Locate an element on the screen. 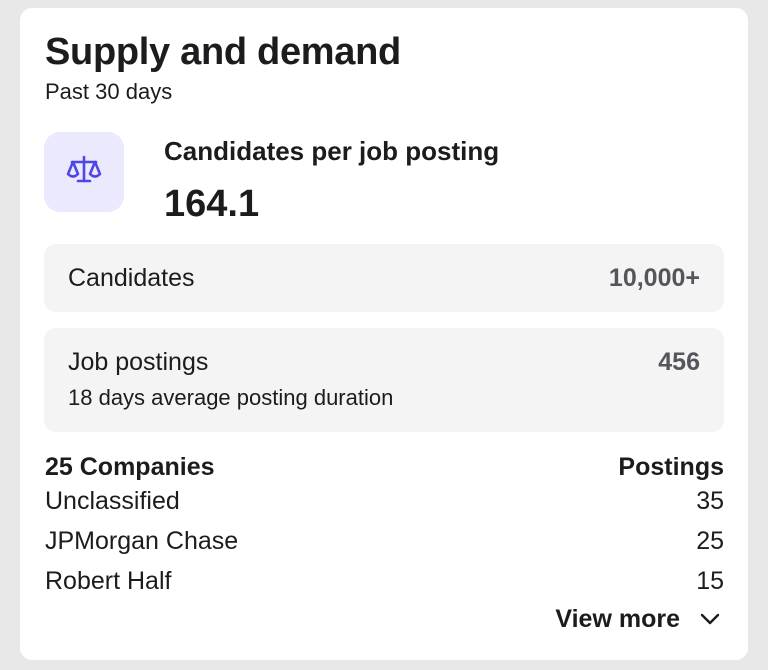 The height and width of the screenshot is (670, 768). chevron-down-icon is located at coordinates (710, 619).